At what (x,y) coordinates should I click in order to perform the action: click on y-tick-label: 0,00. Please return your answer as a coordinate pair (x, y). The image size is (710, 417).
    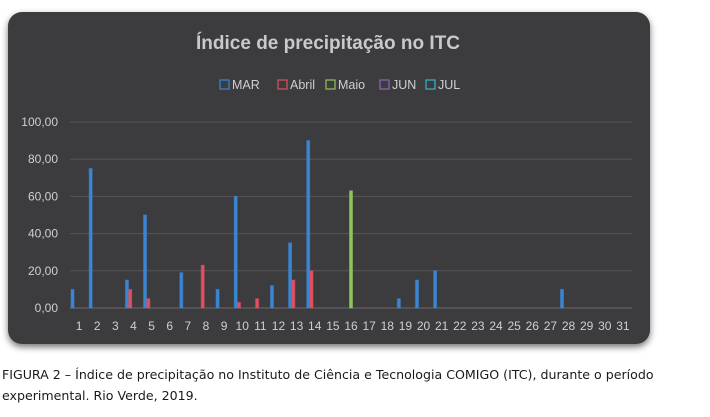
    Looking at the image, I should click on (47, 308).